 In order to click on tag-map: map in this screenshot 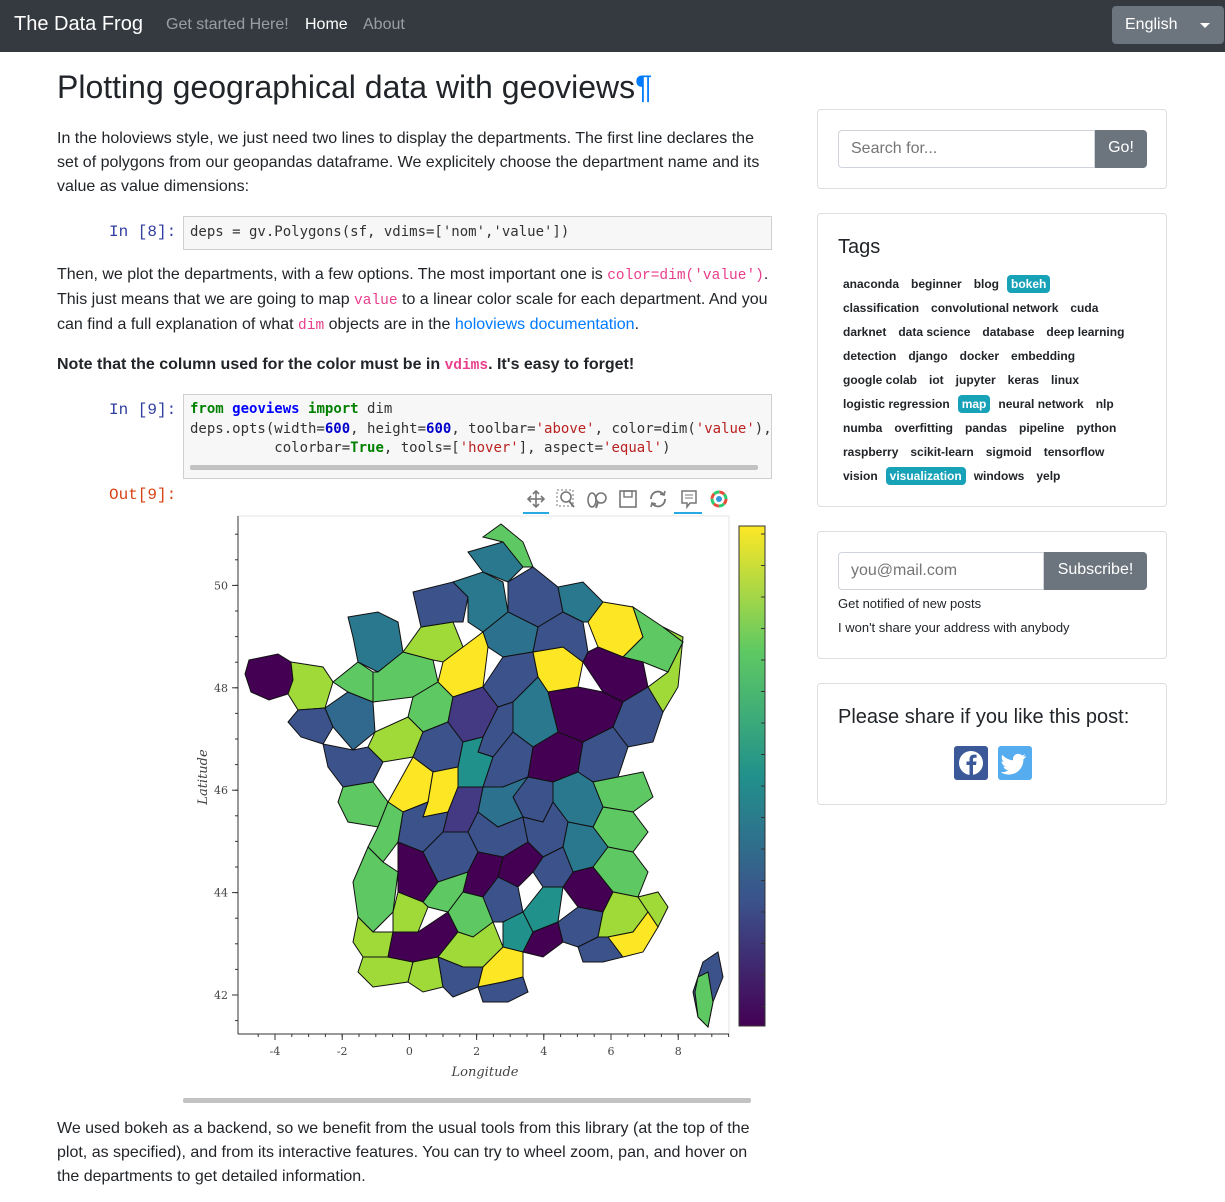, I will do `click(974, 404)`.